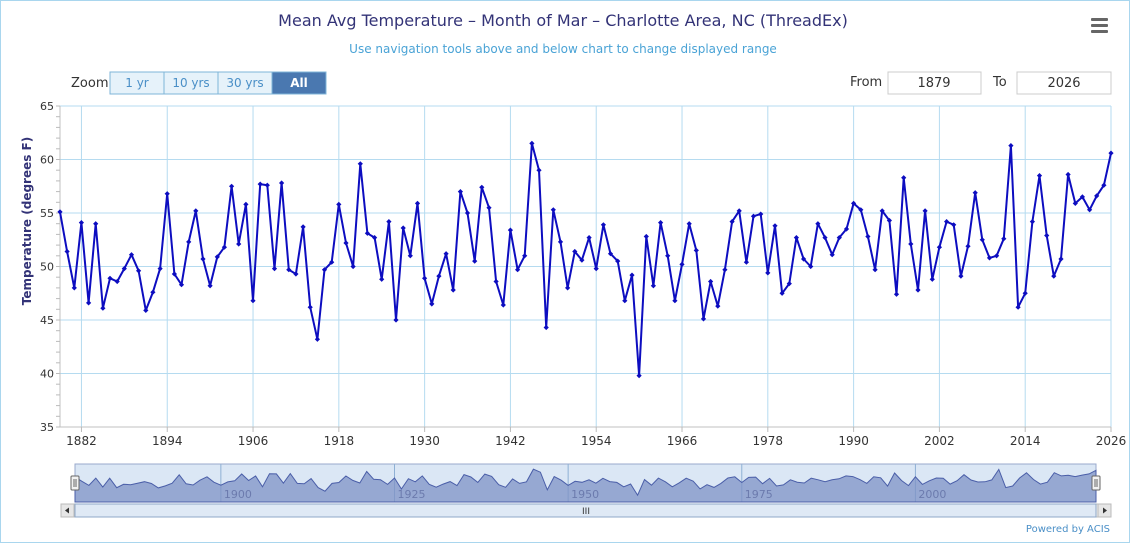 The width and height of the screenshot is (1130, 543). What do you see at coordinates (846, 229) in the screenshot?
I see `data-point-1989` at bounding box center [846, 229].